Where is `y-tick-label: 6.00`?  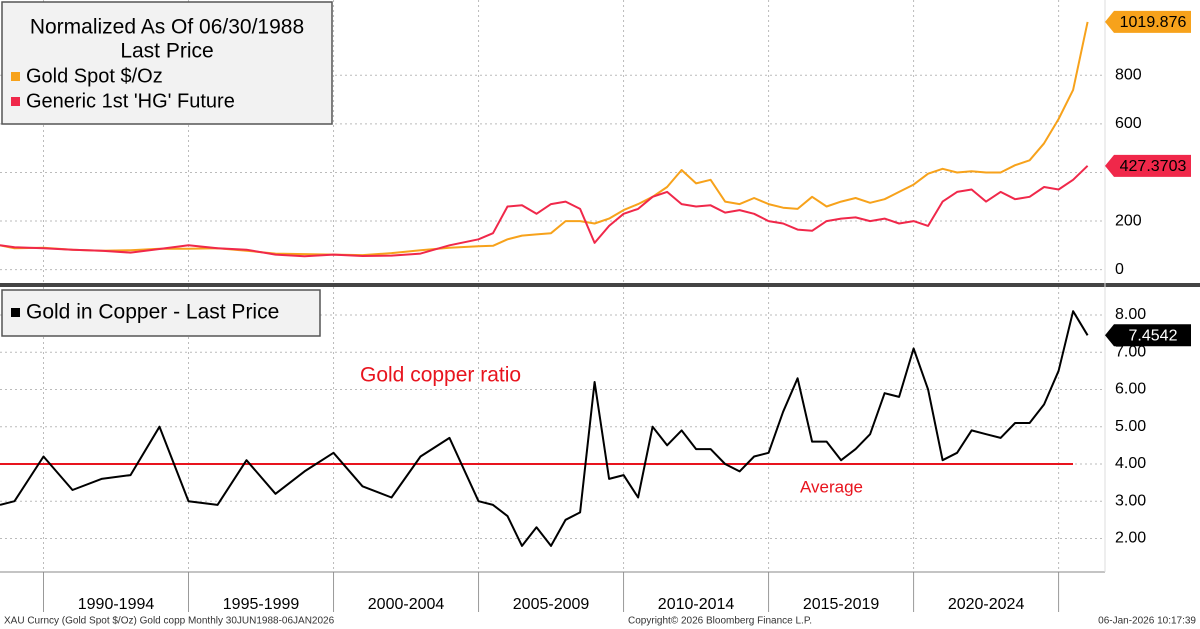
y-tick-label: 6.00 is located at coordinates (1130, 389).